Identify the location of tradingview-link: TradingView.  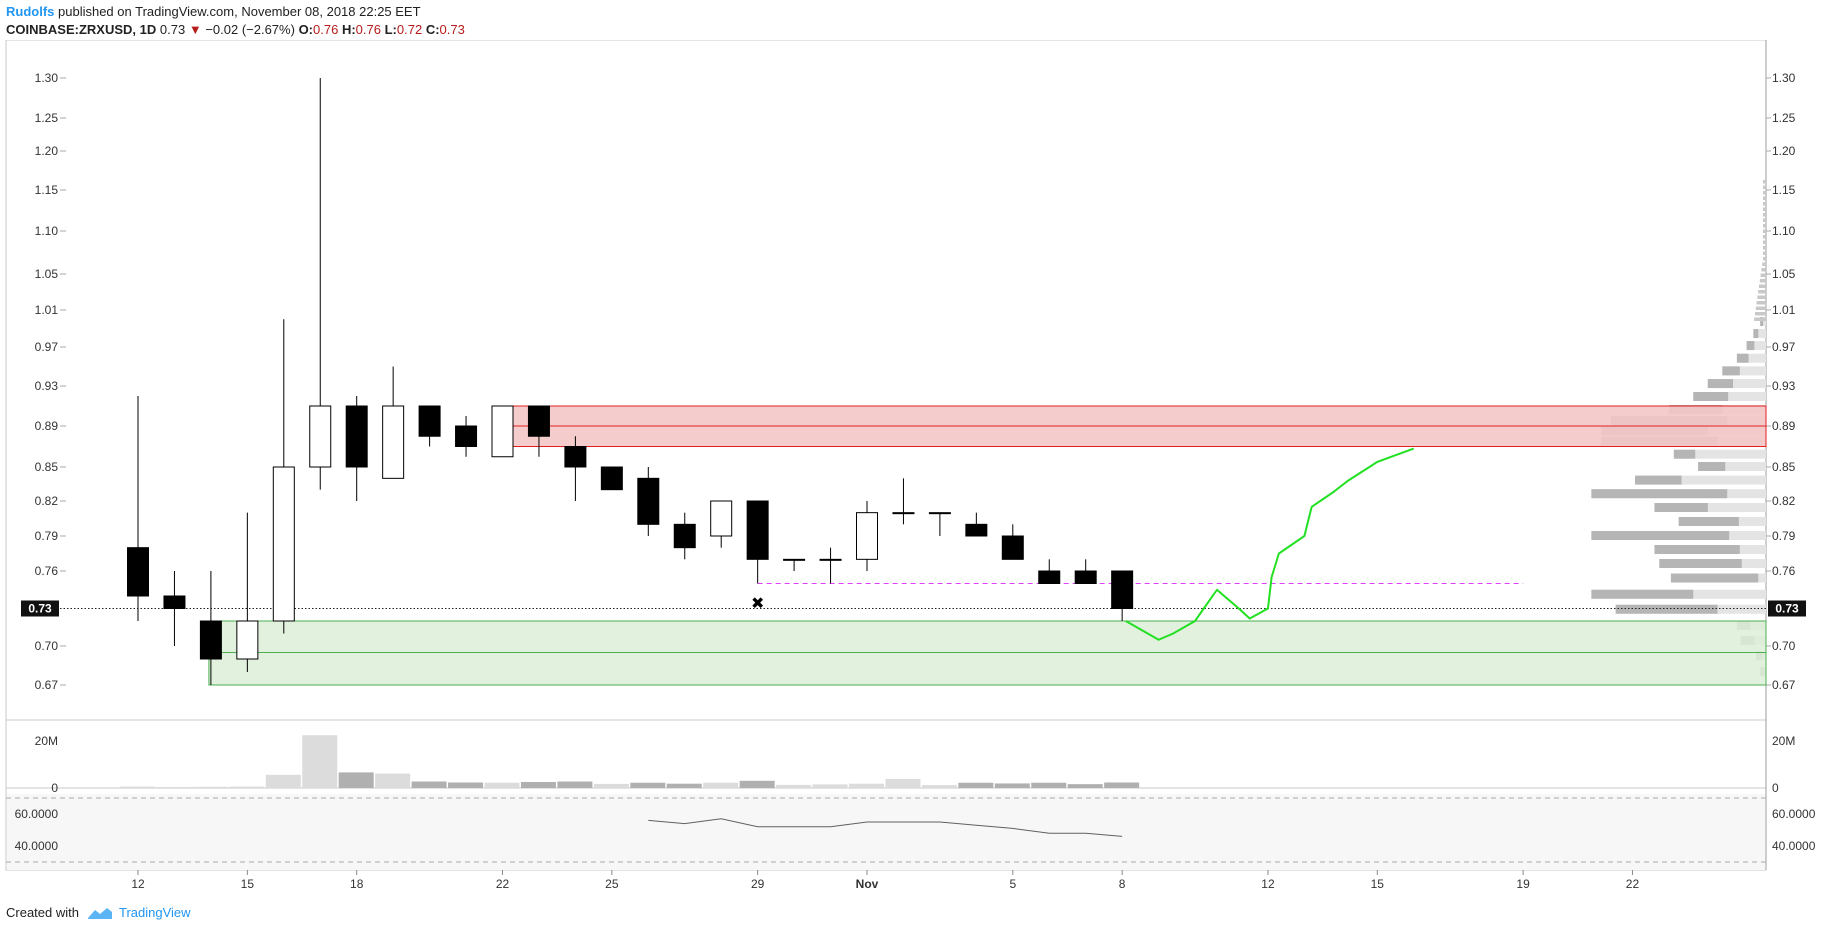
(154, 912).